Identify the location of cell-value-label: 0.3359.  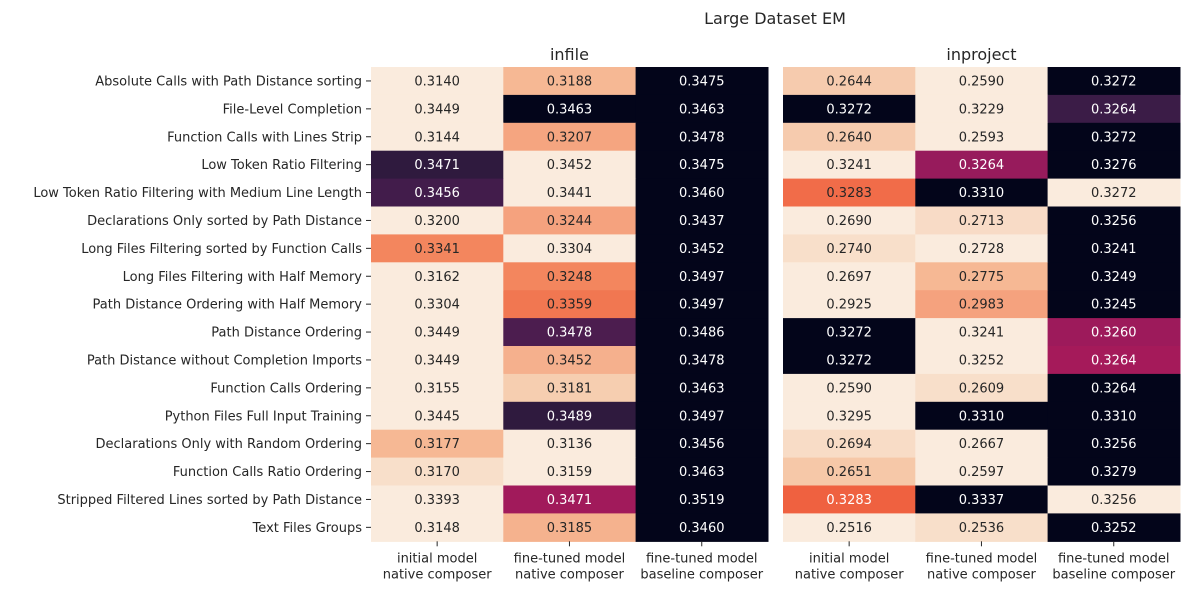
(570, 305).